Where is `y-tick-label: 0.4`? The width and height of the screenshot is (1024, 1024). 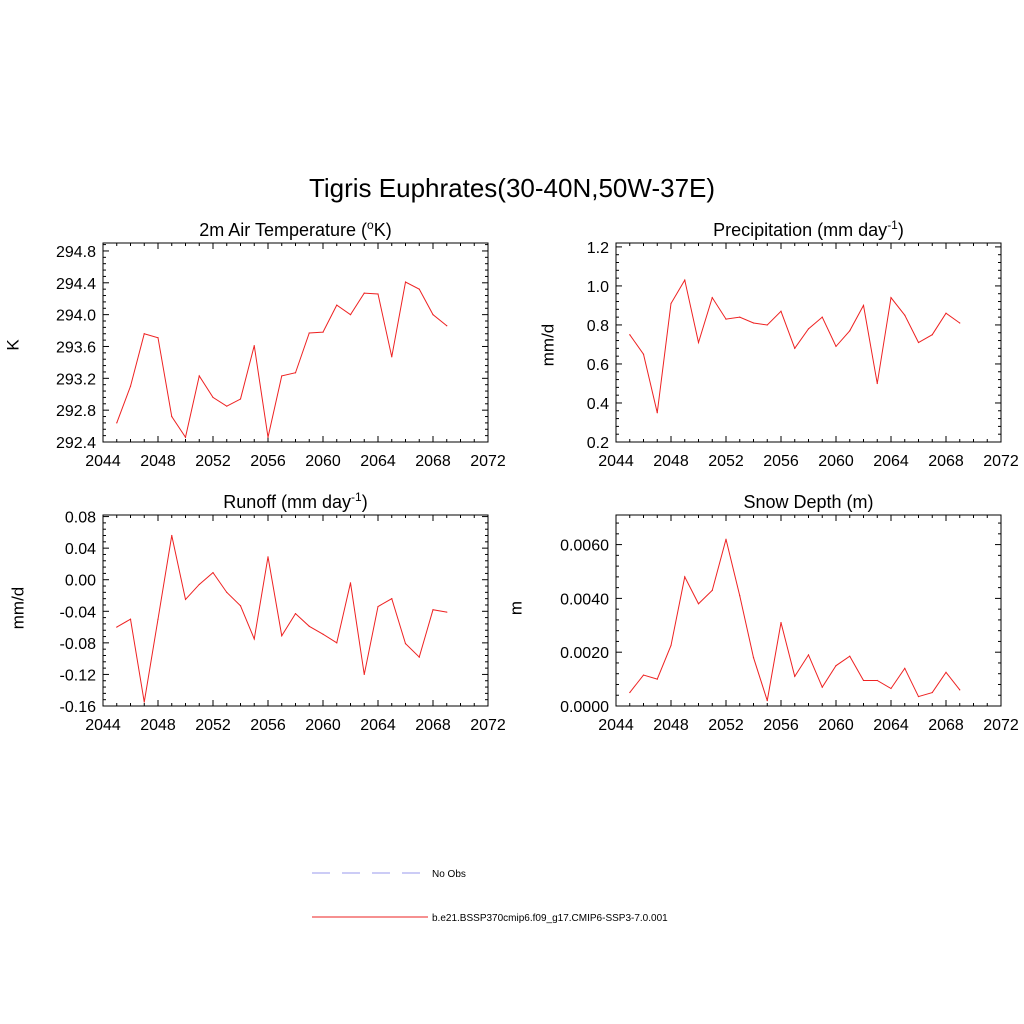 y-tick-label: 0.4 is located at coordinates (598, 404).